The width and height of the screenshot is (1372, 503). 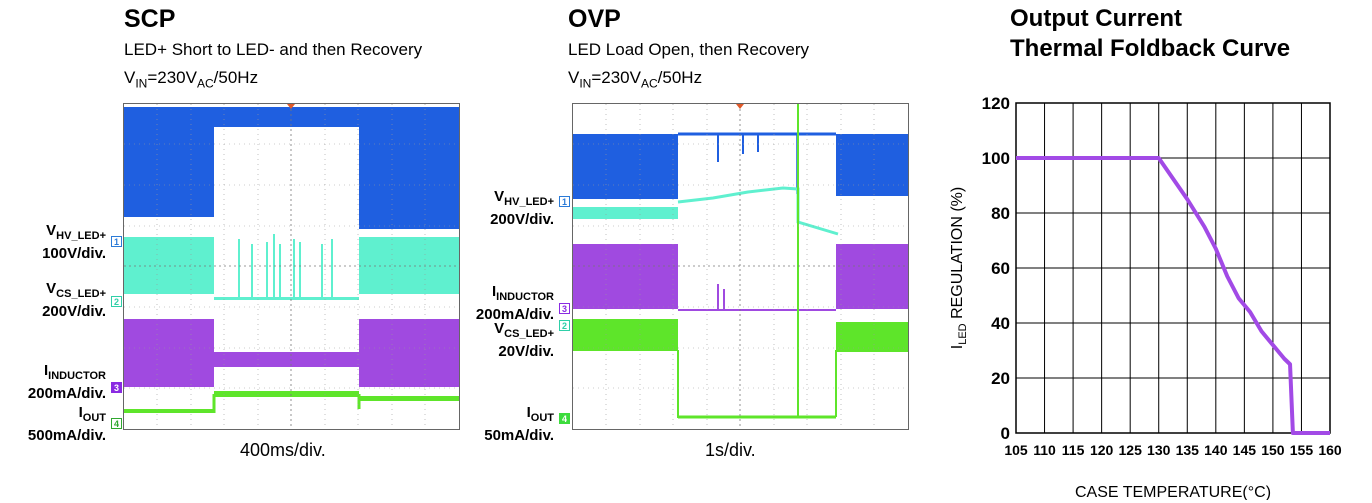 What do you see at coordinates (1016, 450) in the screenshot?
I see `x-tick-label: 105` at bounding box center [1016, 450].